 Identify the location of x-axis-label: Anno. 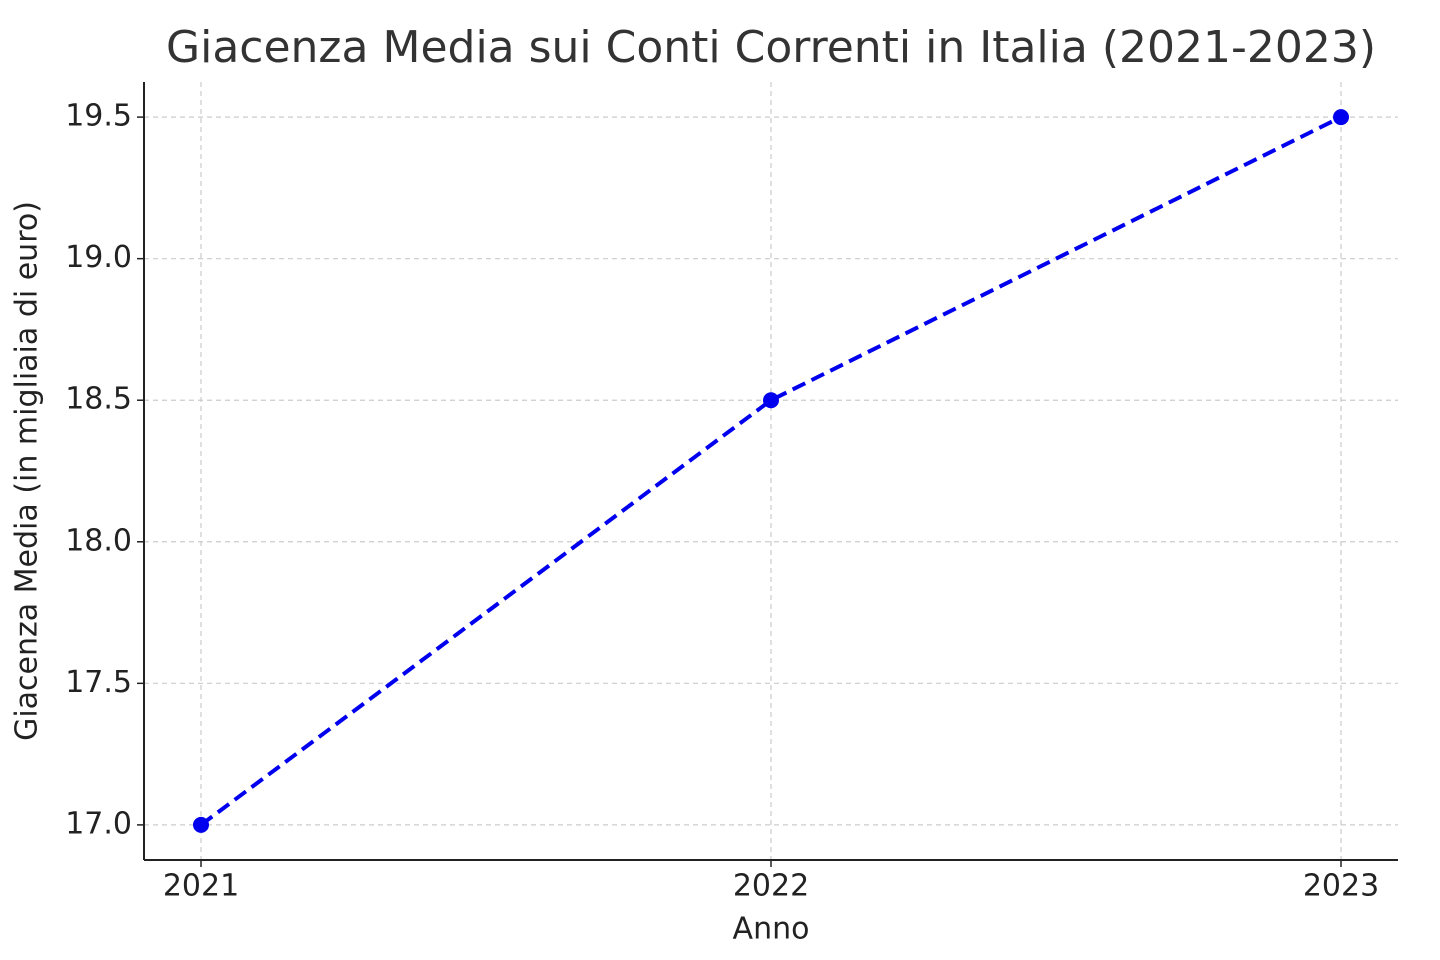
(771, 929).